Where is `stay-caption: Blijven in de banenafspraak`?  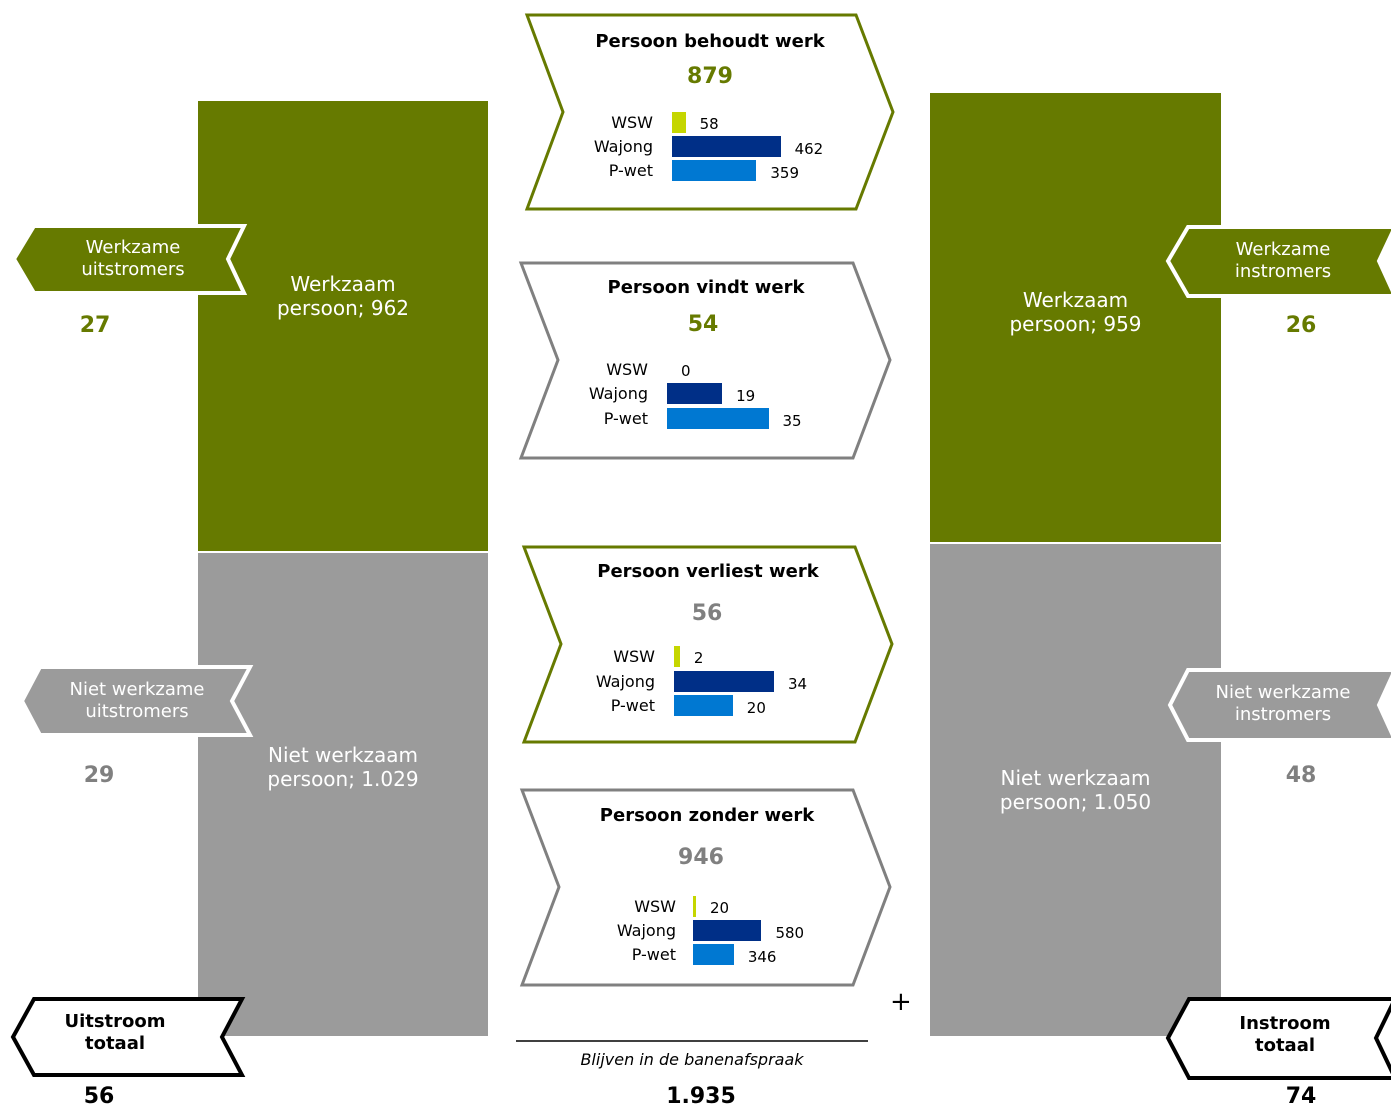
stay-caption: Blijven in de banenafspraak is located at coordinates (692, 1059).